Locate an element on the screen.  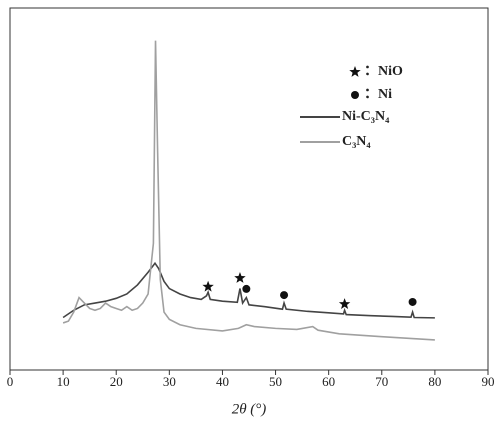
legend-label: Ni-C₃N₄ is located at coordinates (366, 116).